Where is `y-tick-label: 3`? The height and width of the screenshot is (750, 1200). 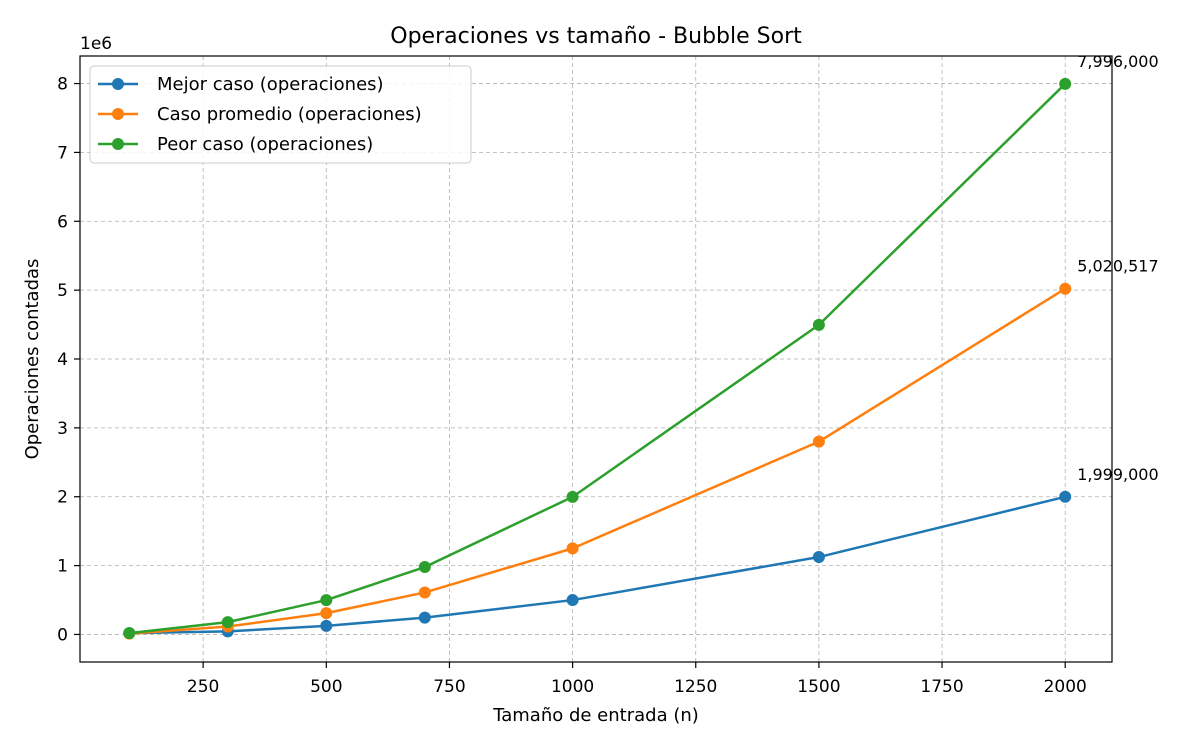 y-tick-label: 3 is located at coordinates (62, 429).